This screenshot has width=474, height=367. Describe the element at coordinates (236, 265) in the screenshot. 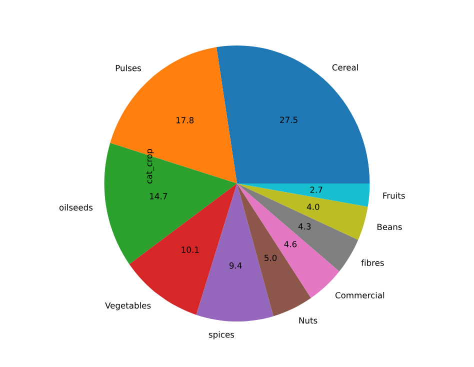

I see `data-label: 9.4` at that location.